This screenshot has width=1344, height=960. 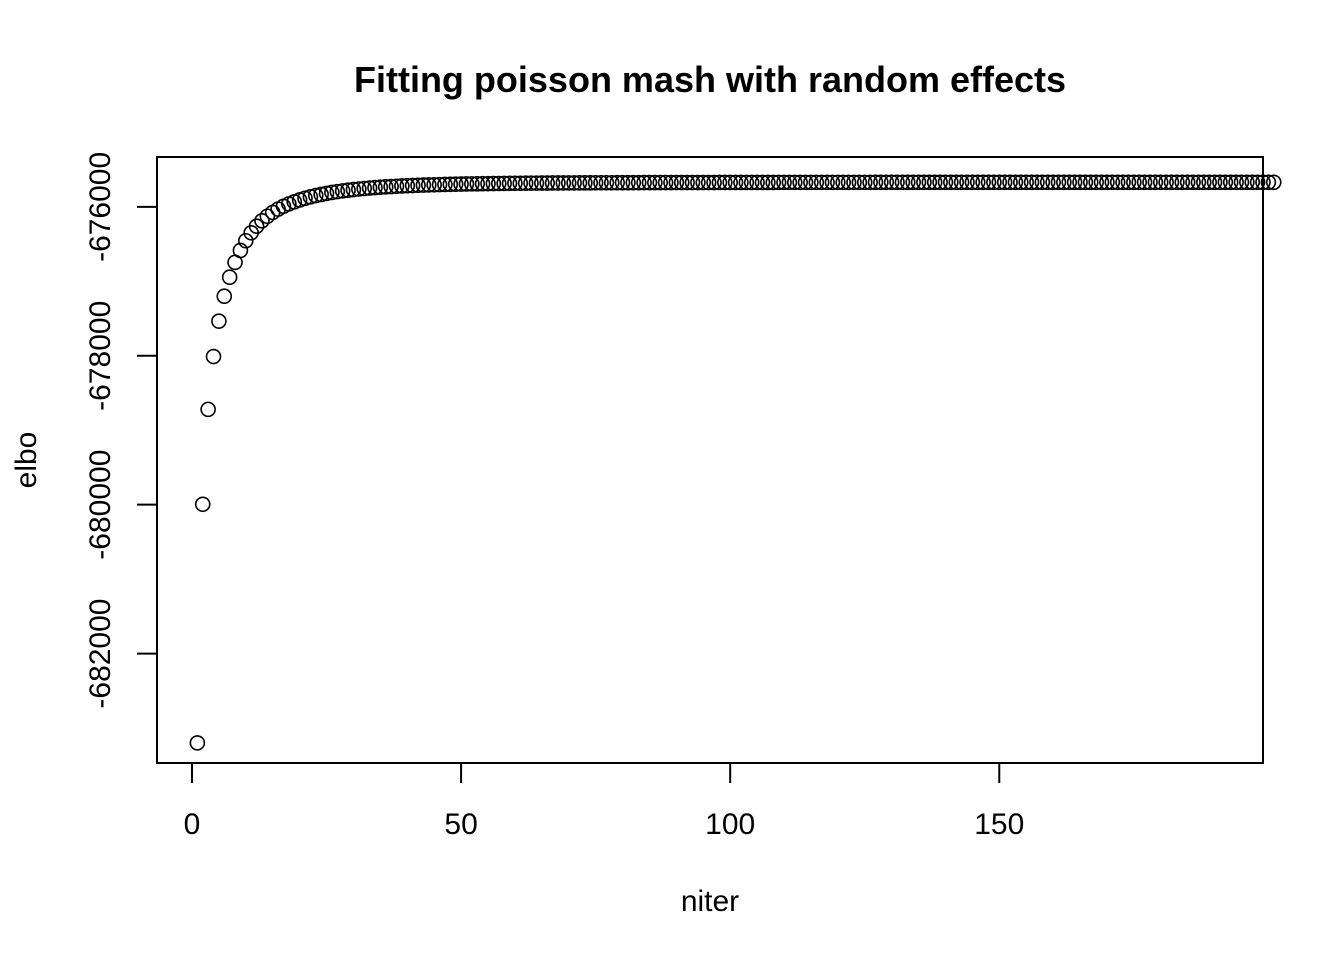 What do you see at coordinates (710, 79) in the screenshot?
I see `chart-title: Fitting poisson mash with random effects` at bounding box center [710, 79].